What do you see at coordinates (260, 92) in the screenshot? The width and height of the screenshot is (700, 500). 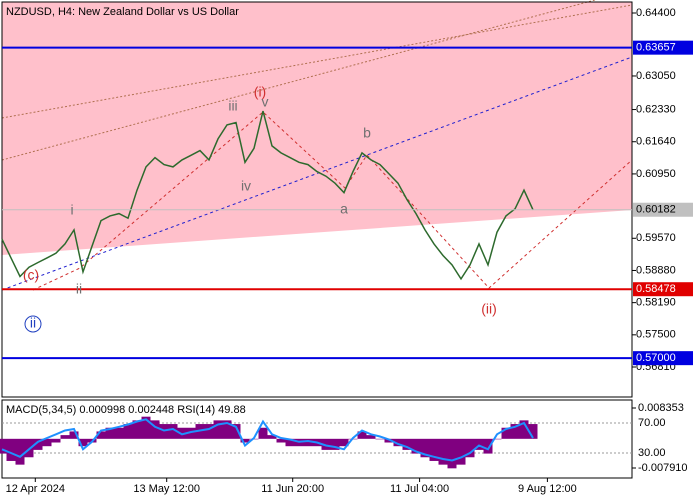 I see `wave-label: (i)` at bounding box center [260, 92].